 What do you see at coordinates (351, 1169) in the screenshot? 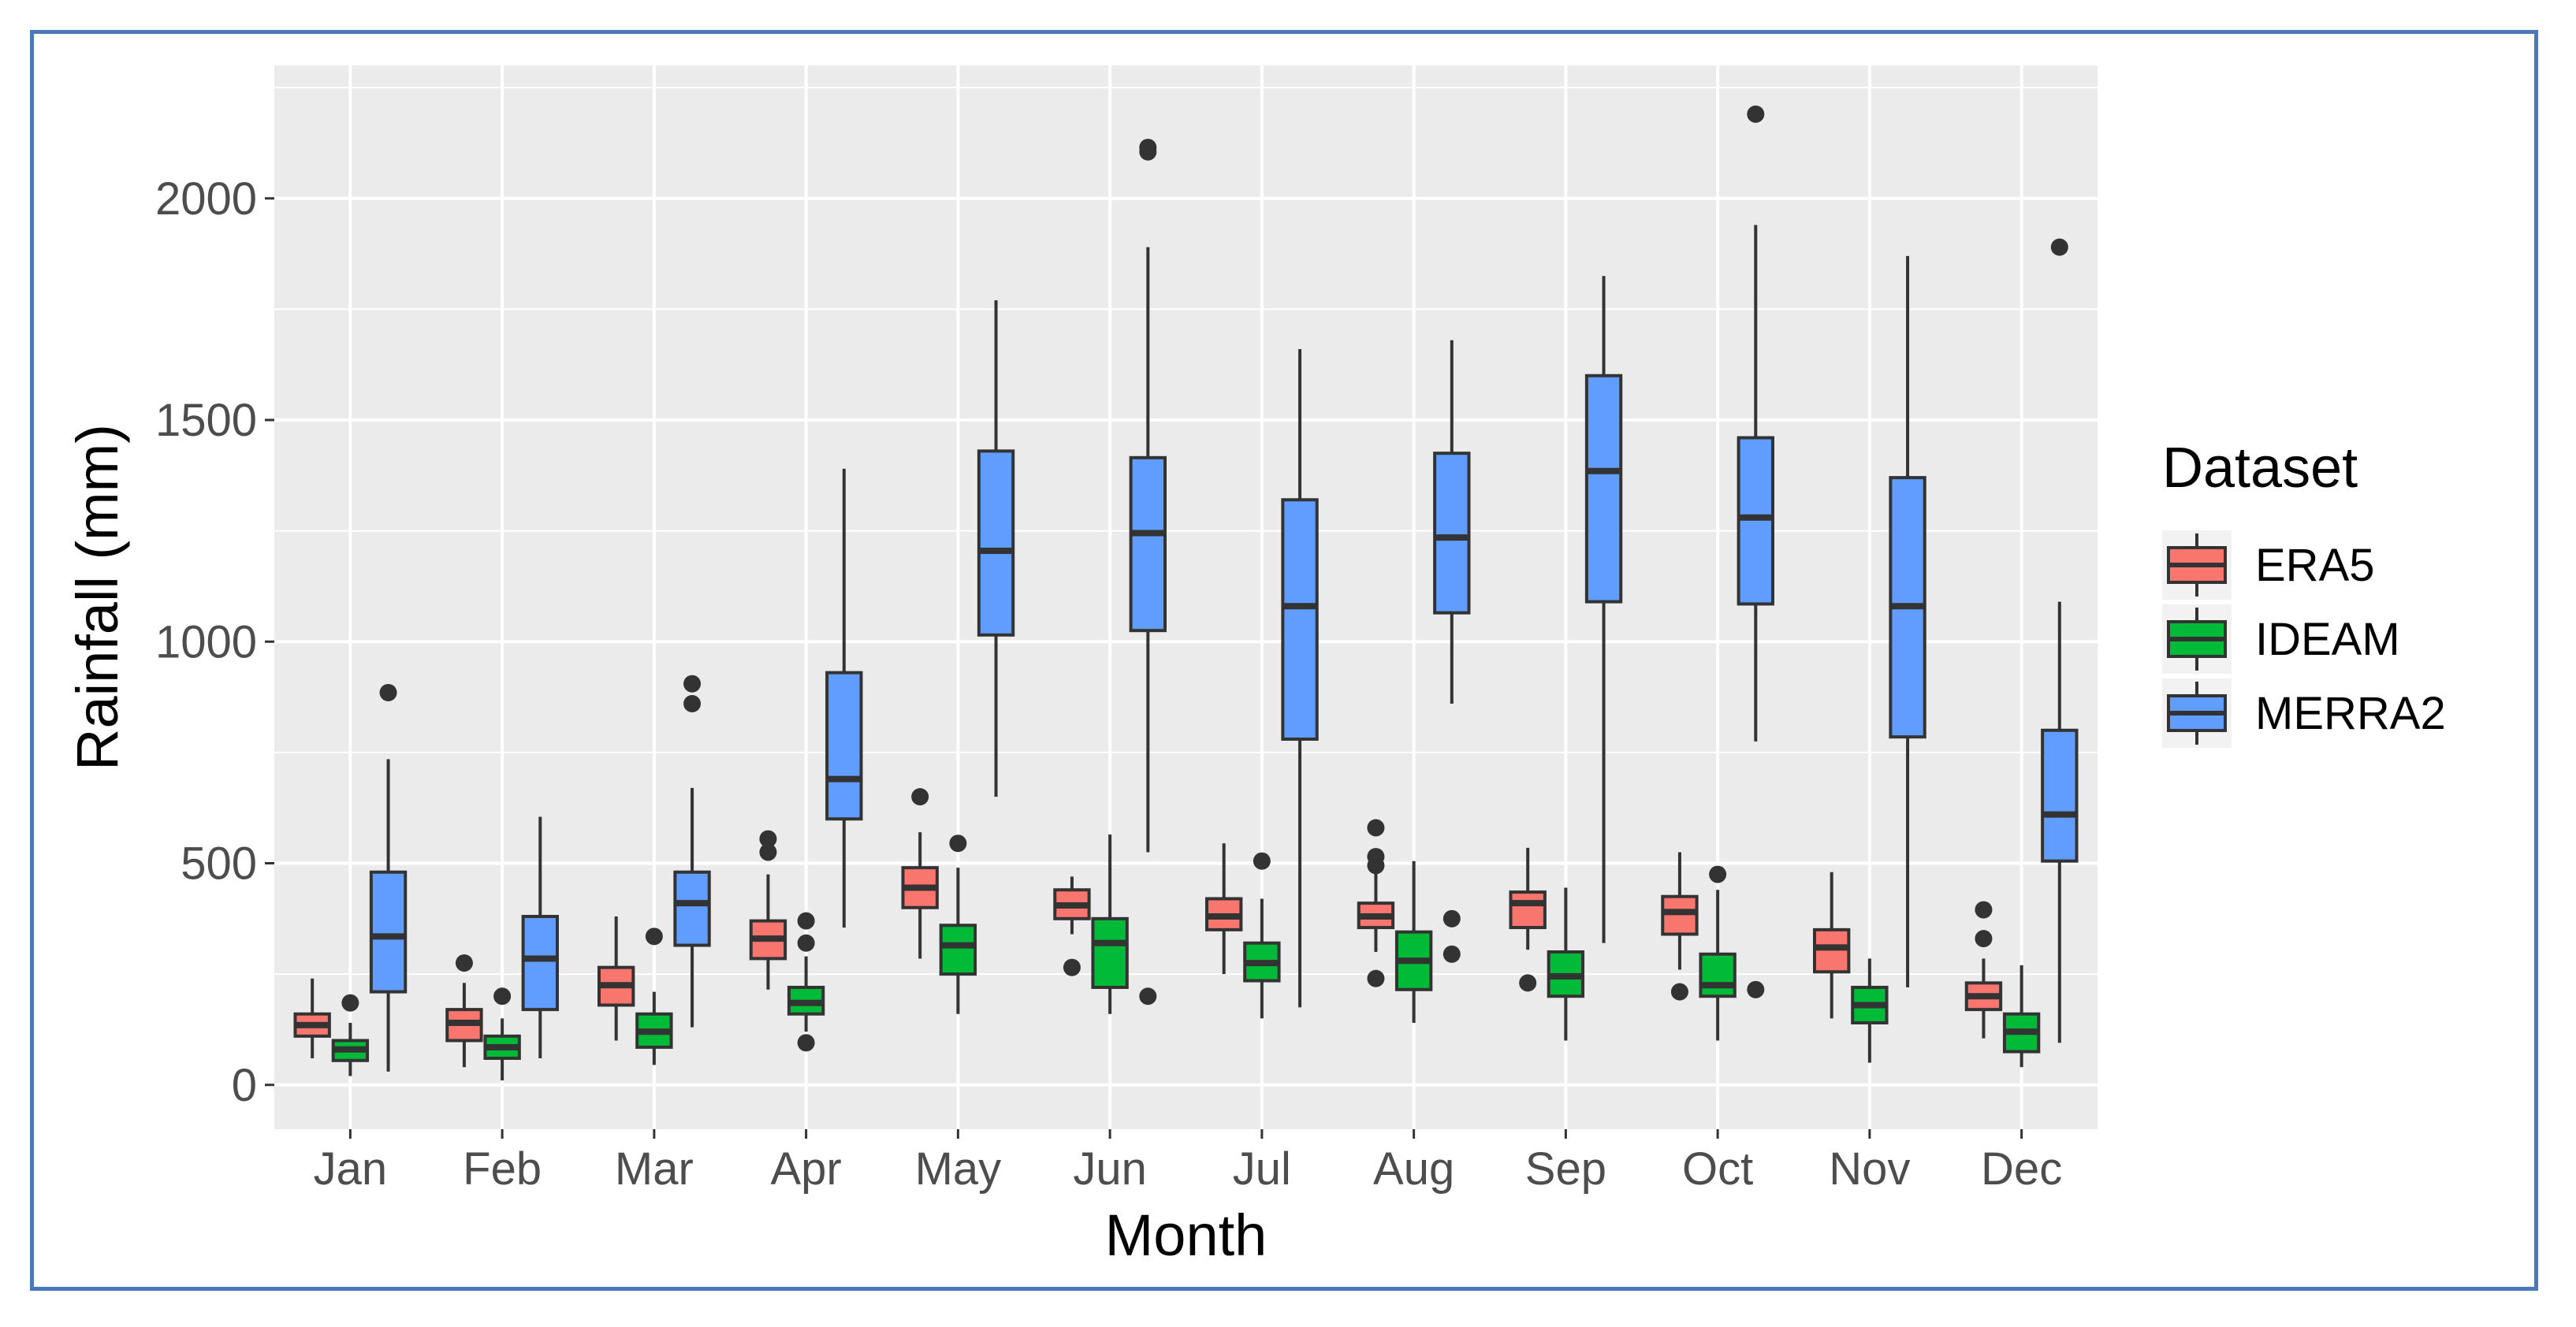
I see `x-tick-label: Jan` at bounding box center [351, 1169].